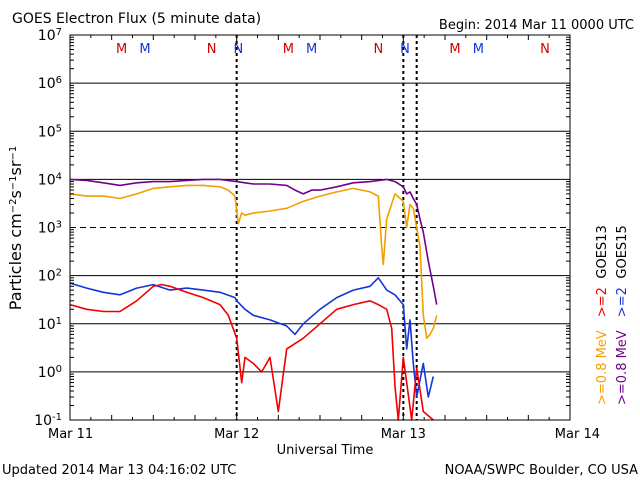  What do you see at coordinates (70, 434) in the screenshot?
I see `x-tick-label: Mar 11` at bounding box center [70, 434].